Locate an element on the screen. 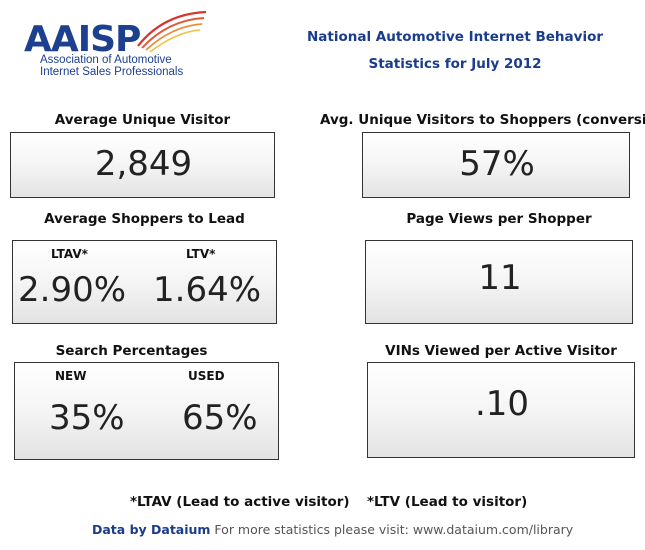 The height and width of the screenshot is (550, 645). credit-brand: Data by Dataium is located at coordinates (151, 529).